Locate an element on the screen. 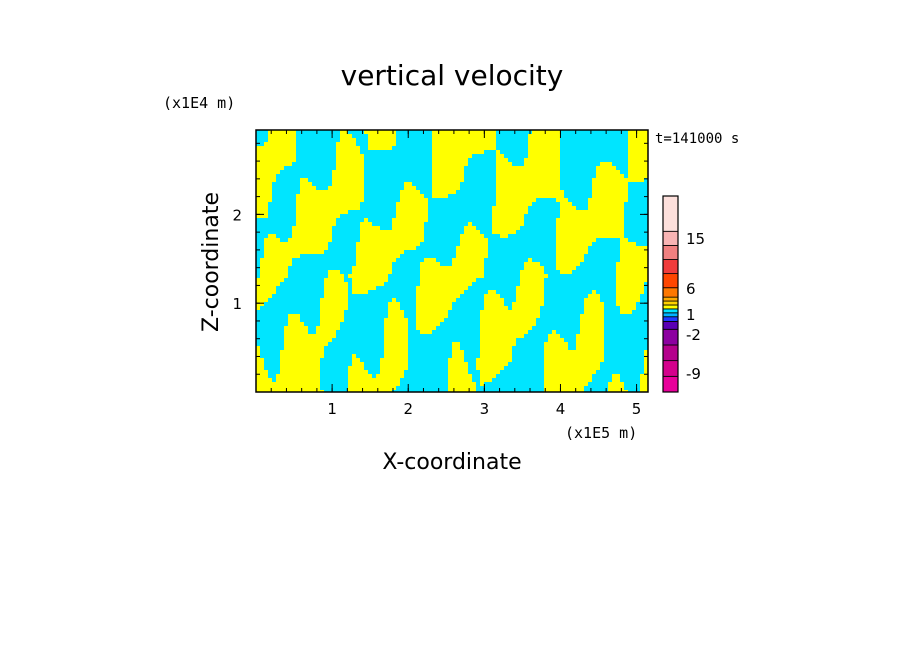 The image size is (904, 654). x-tick-label: 5 is located at coordinates (637, 409).